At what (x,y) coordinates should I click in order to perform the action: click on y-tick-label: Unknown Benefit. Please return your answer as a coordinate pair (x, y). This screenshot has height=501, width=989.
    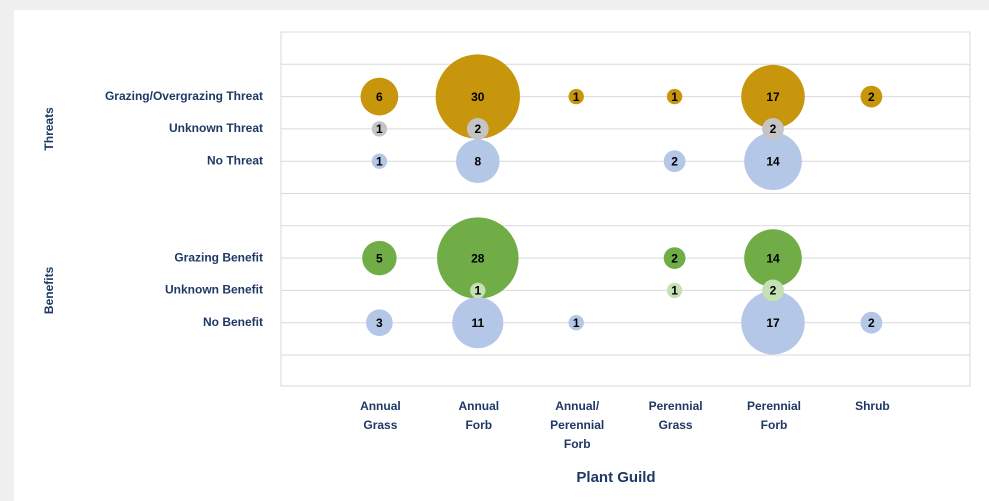
    Looking at the image, I should click on (214, 290).